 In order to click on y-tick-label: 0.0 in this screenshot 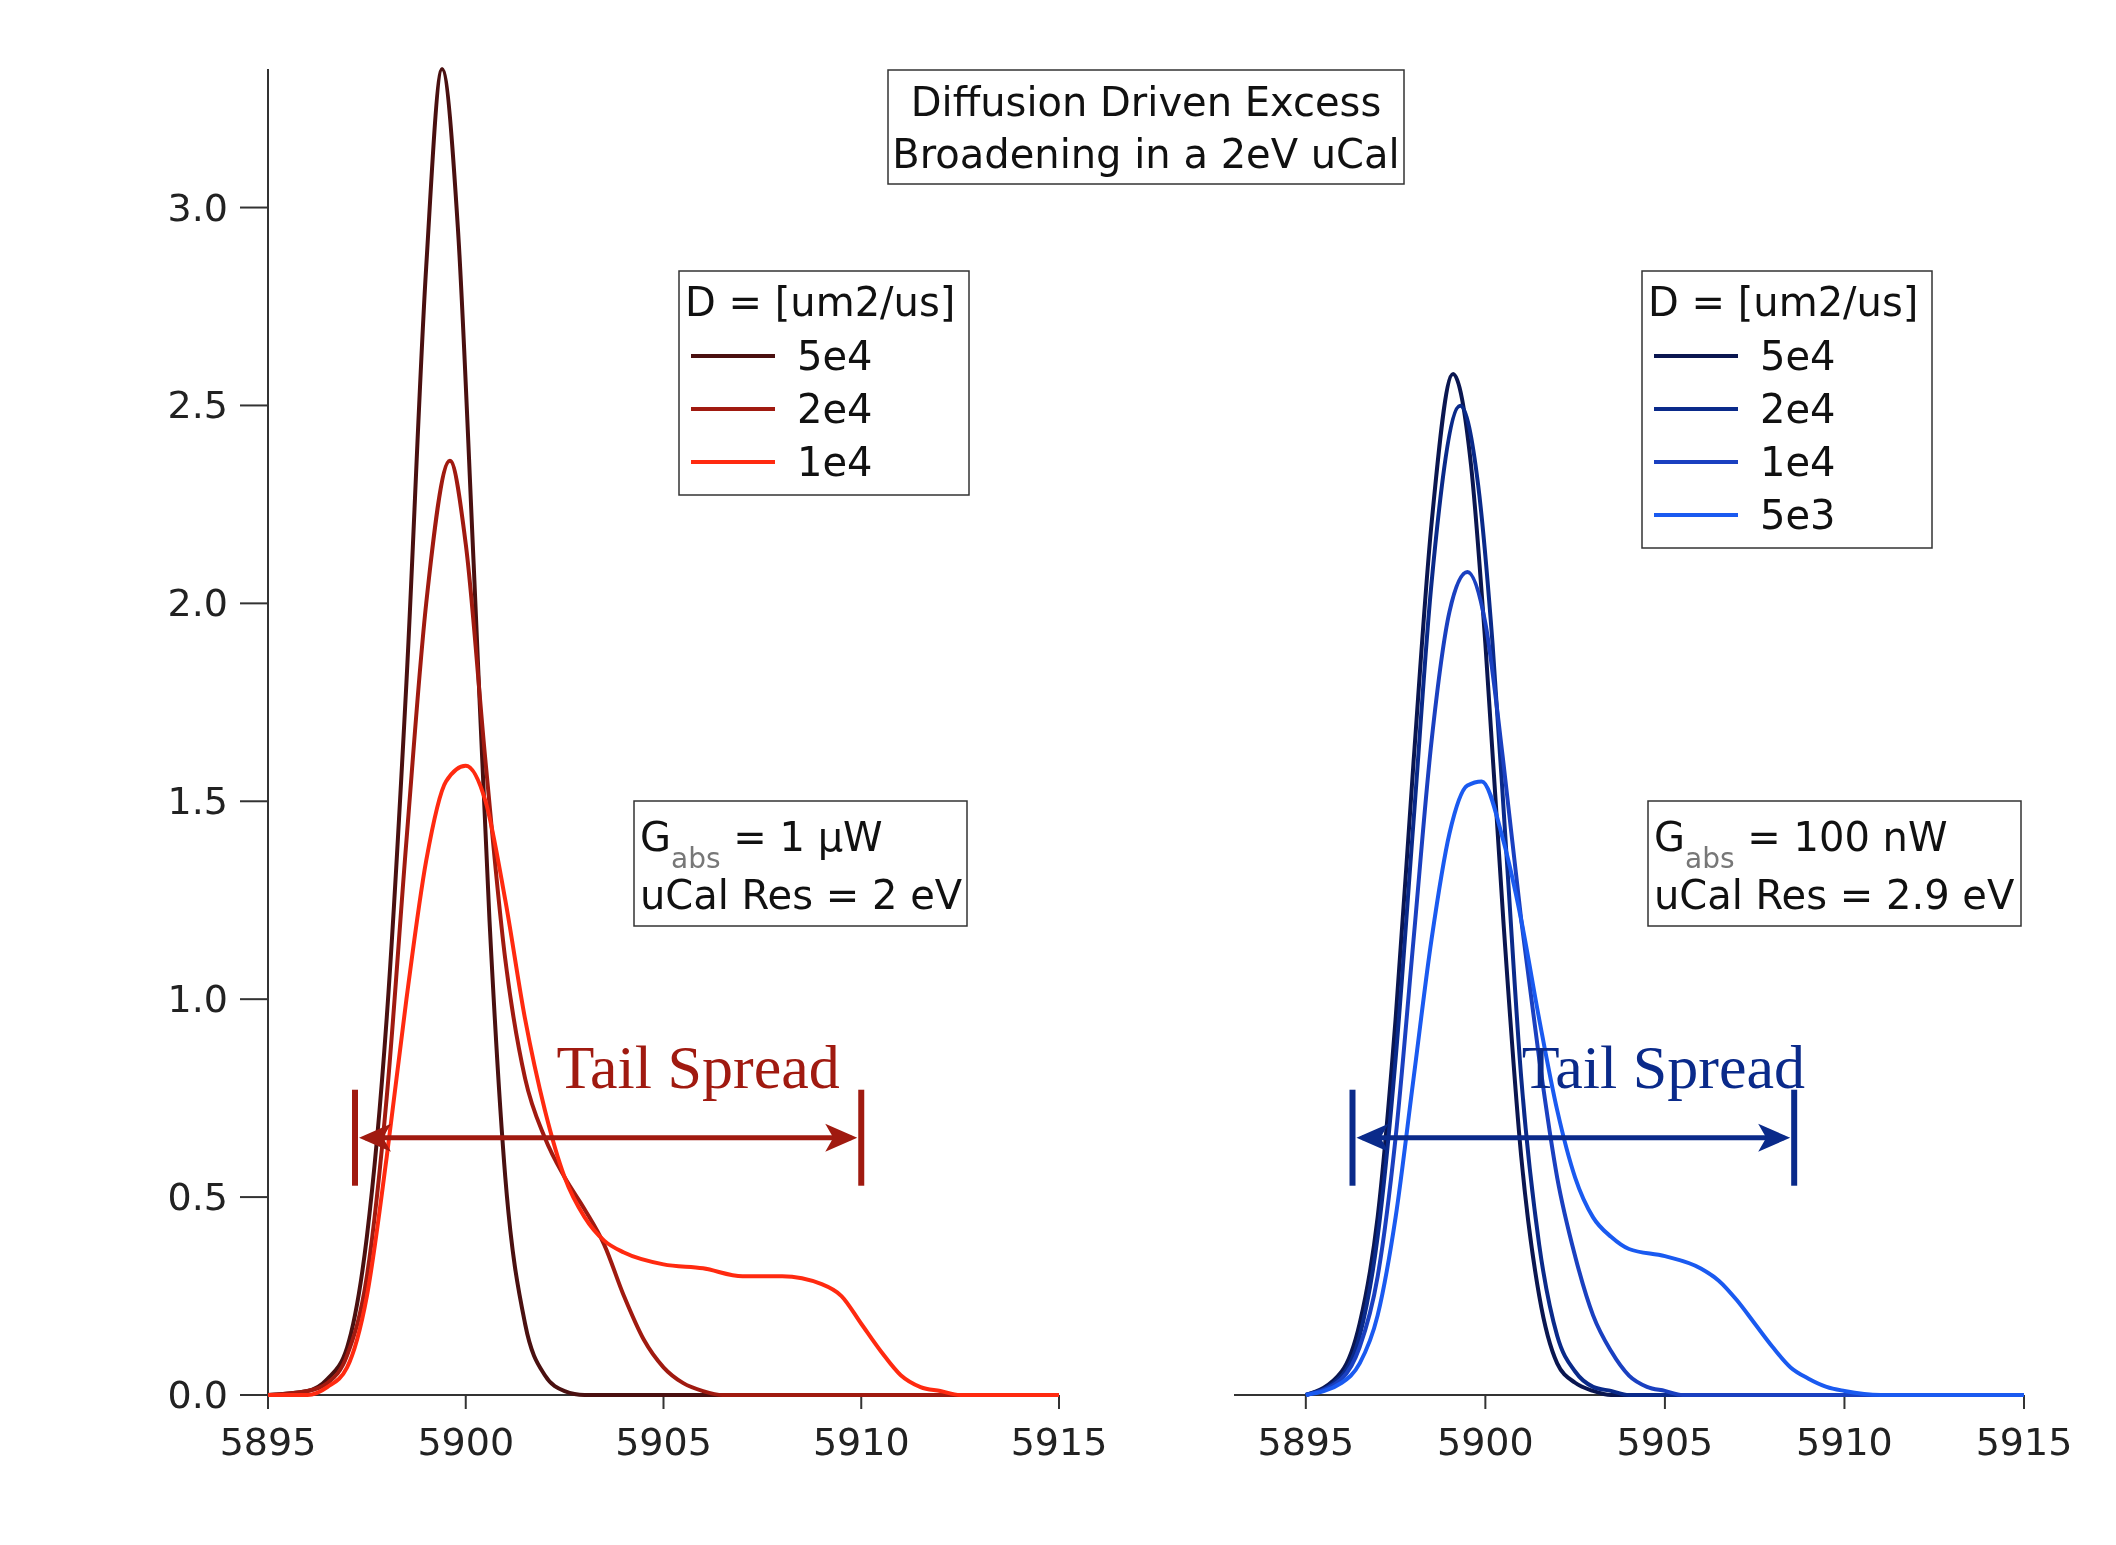, I will do `click(197, 1395)`.